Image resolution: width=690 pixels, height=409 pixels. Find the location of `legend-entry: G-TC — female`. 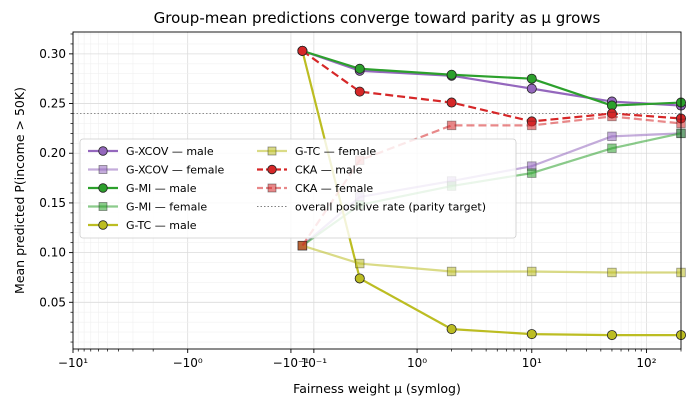

legend-entry: G-TC — female is located at coordinates (316, 151).